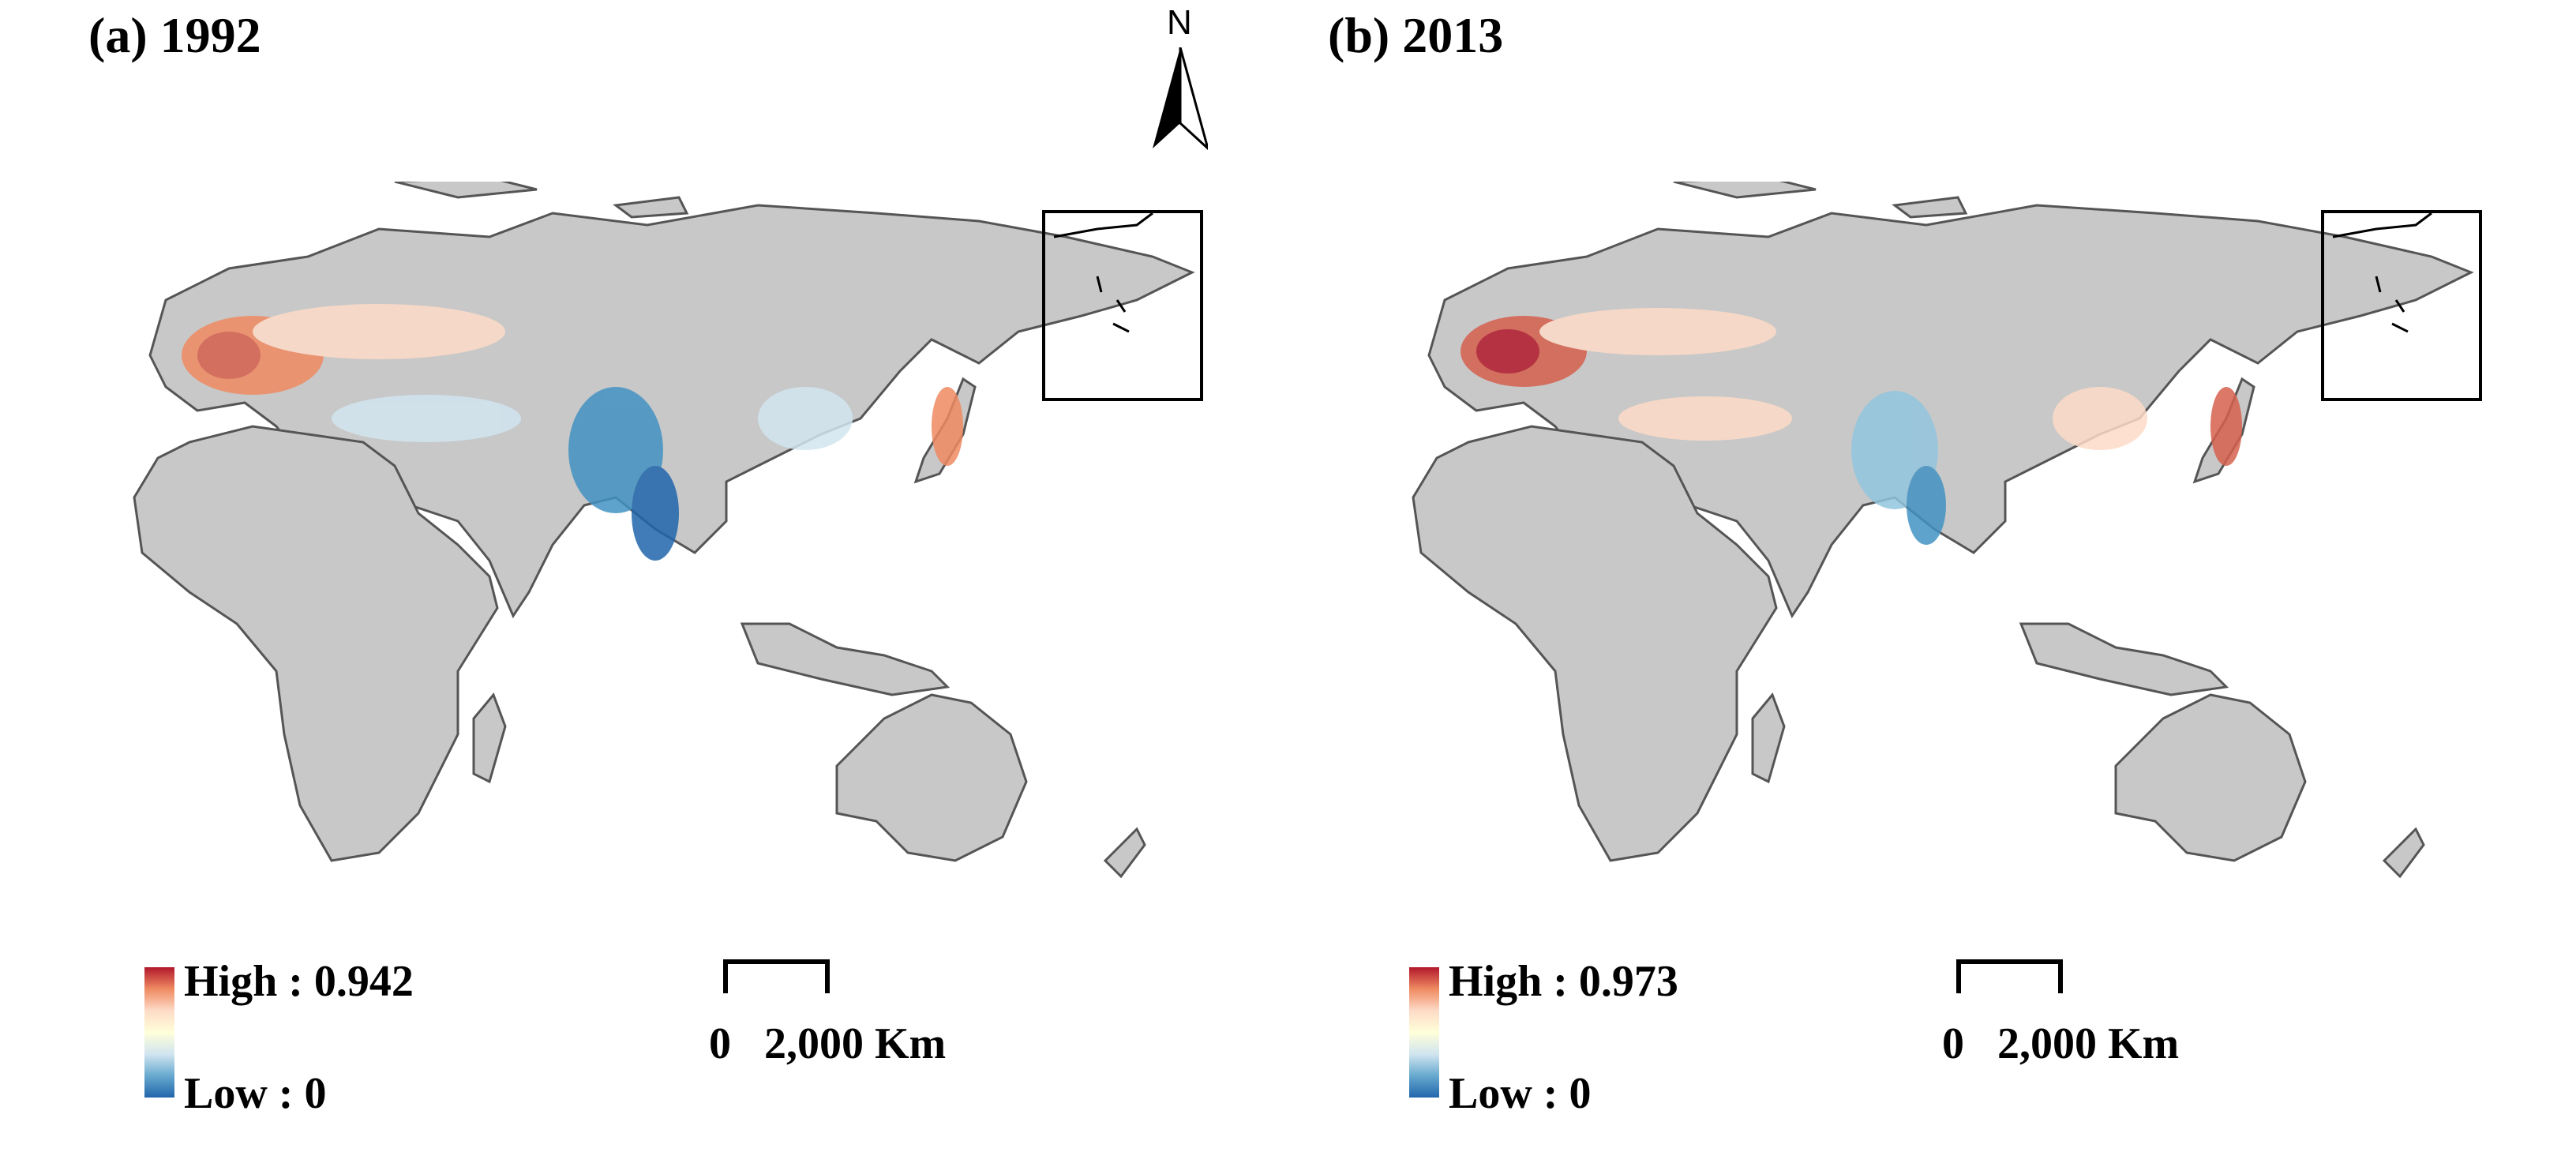 The width and height of the screenshot is (2576, 1152). What do you see at coordinates (299, 981) in the screenshot?
I see `legend-high-label: High : 0.942` at bounding box center [299, 981].